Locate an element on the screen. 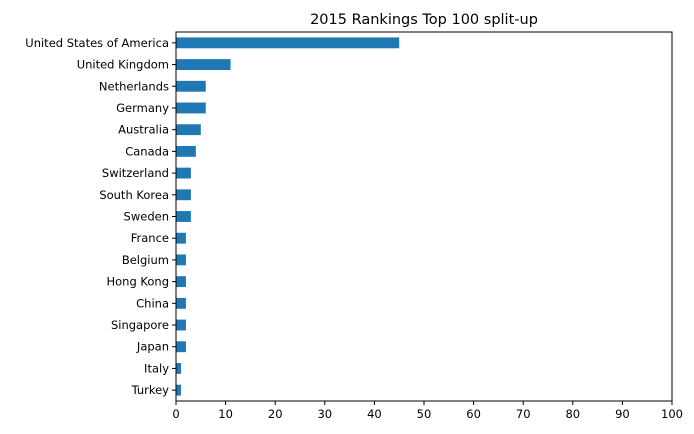 Image resolution: width=694 pixels, height=434 pixels. bar-italy is located at coordinates (178, 368).